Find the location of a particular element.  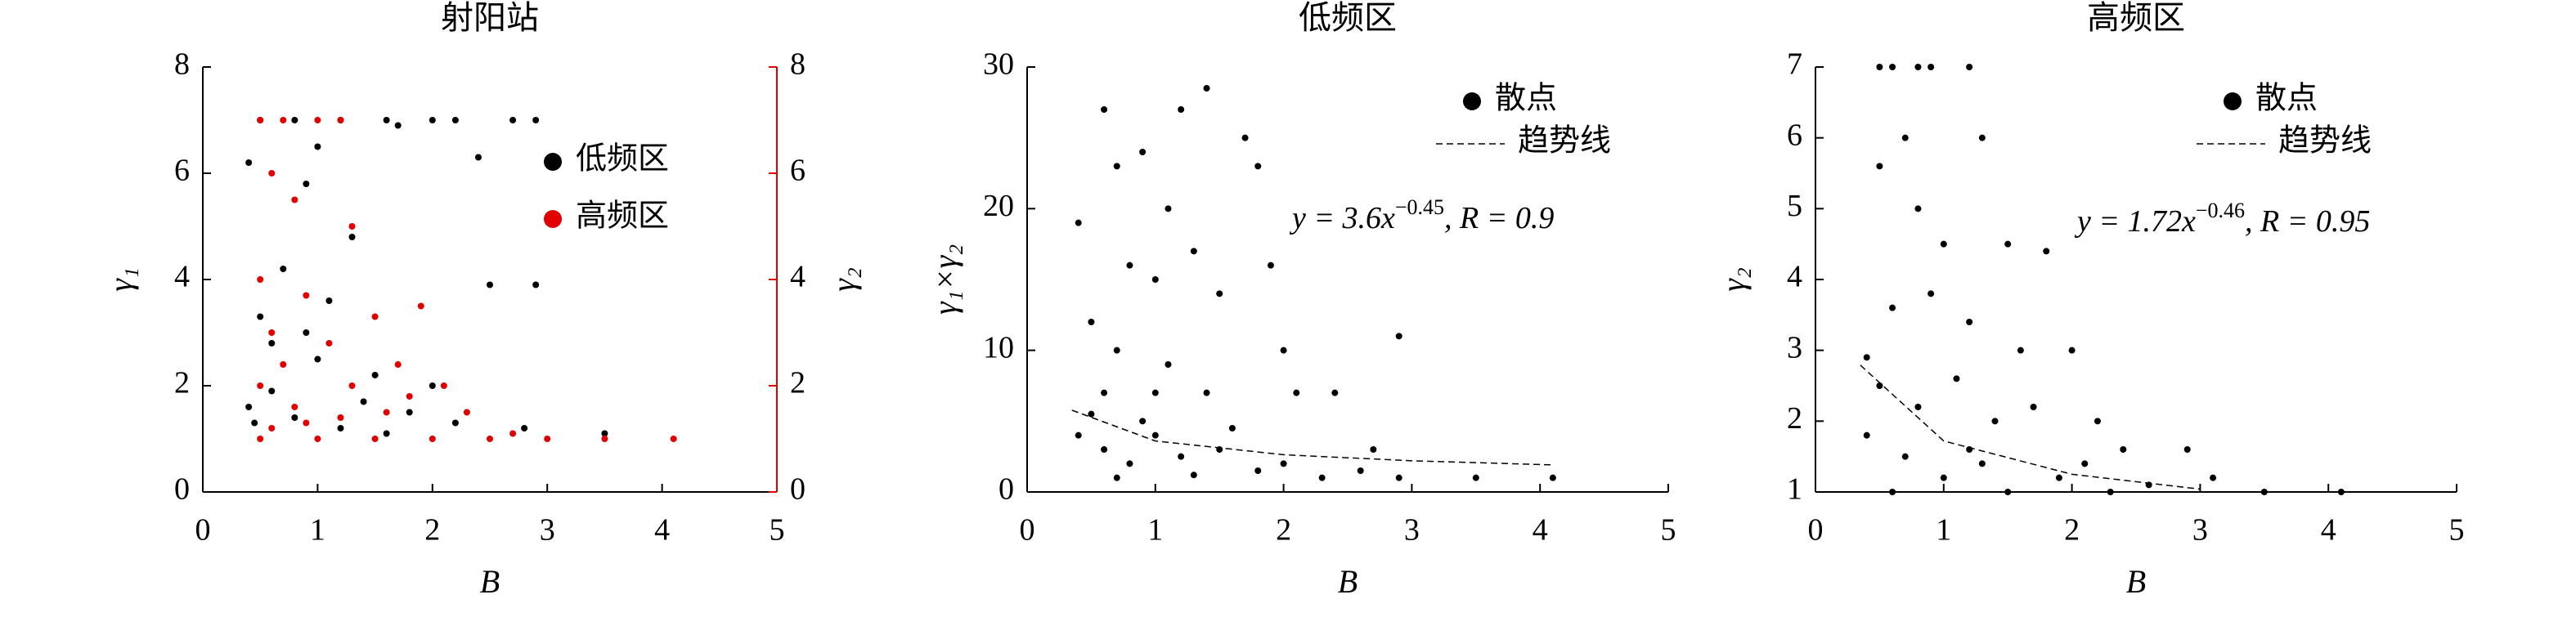

y-tick-label: 5 is located at coordinates (1794, 206).